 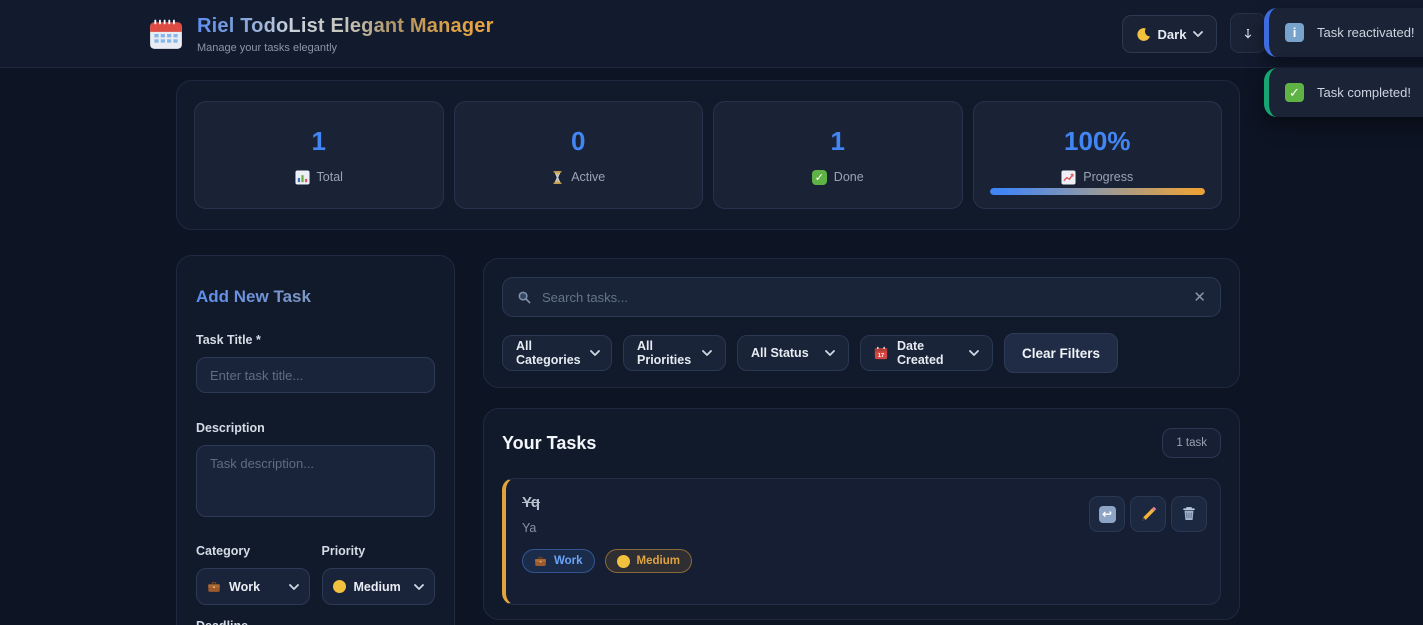 What do you see at coordinates (315, 481) in the screenshot?
I see `description-input` at bounding box center [315, 481].